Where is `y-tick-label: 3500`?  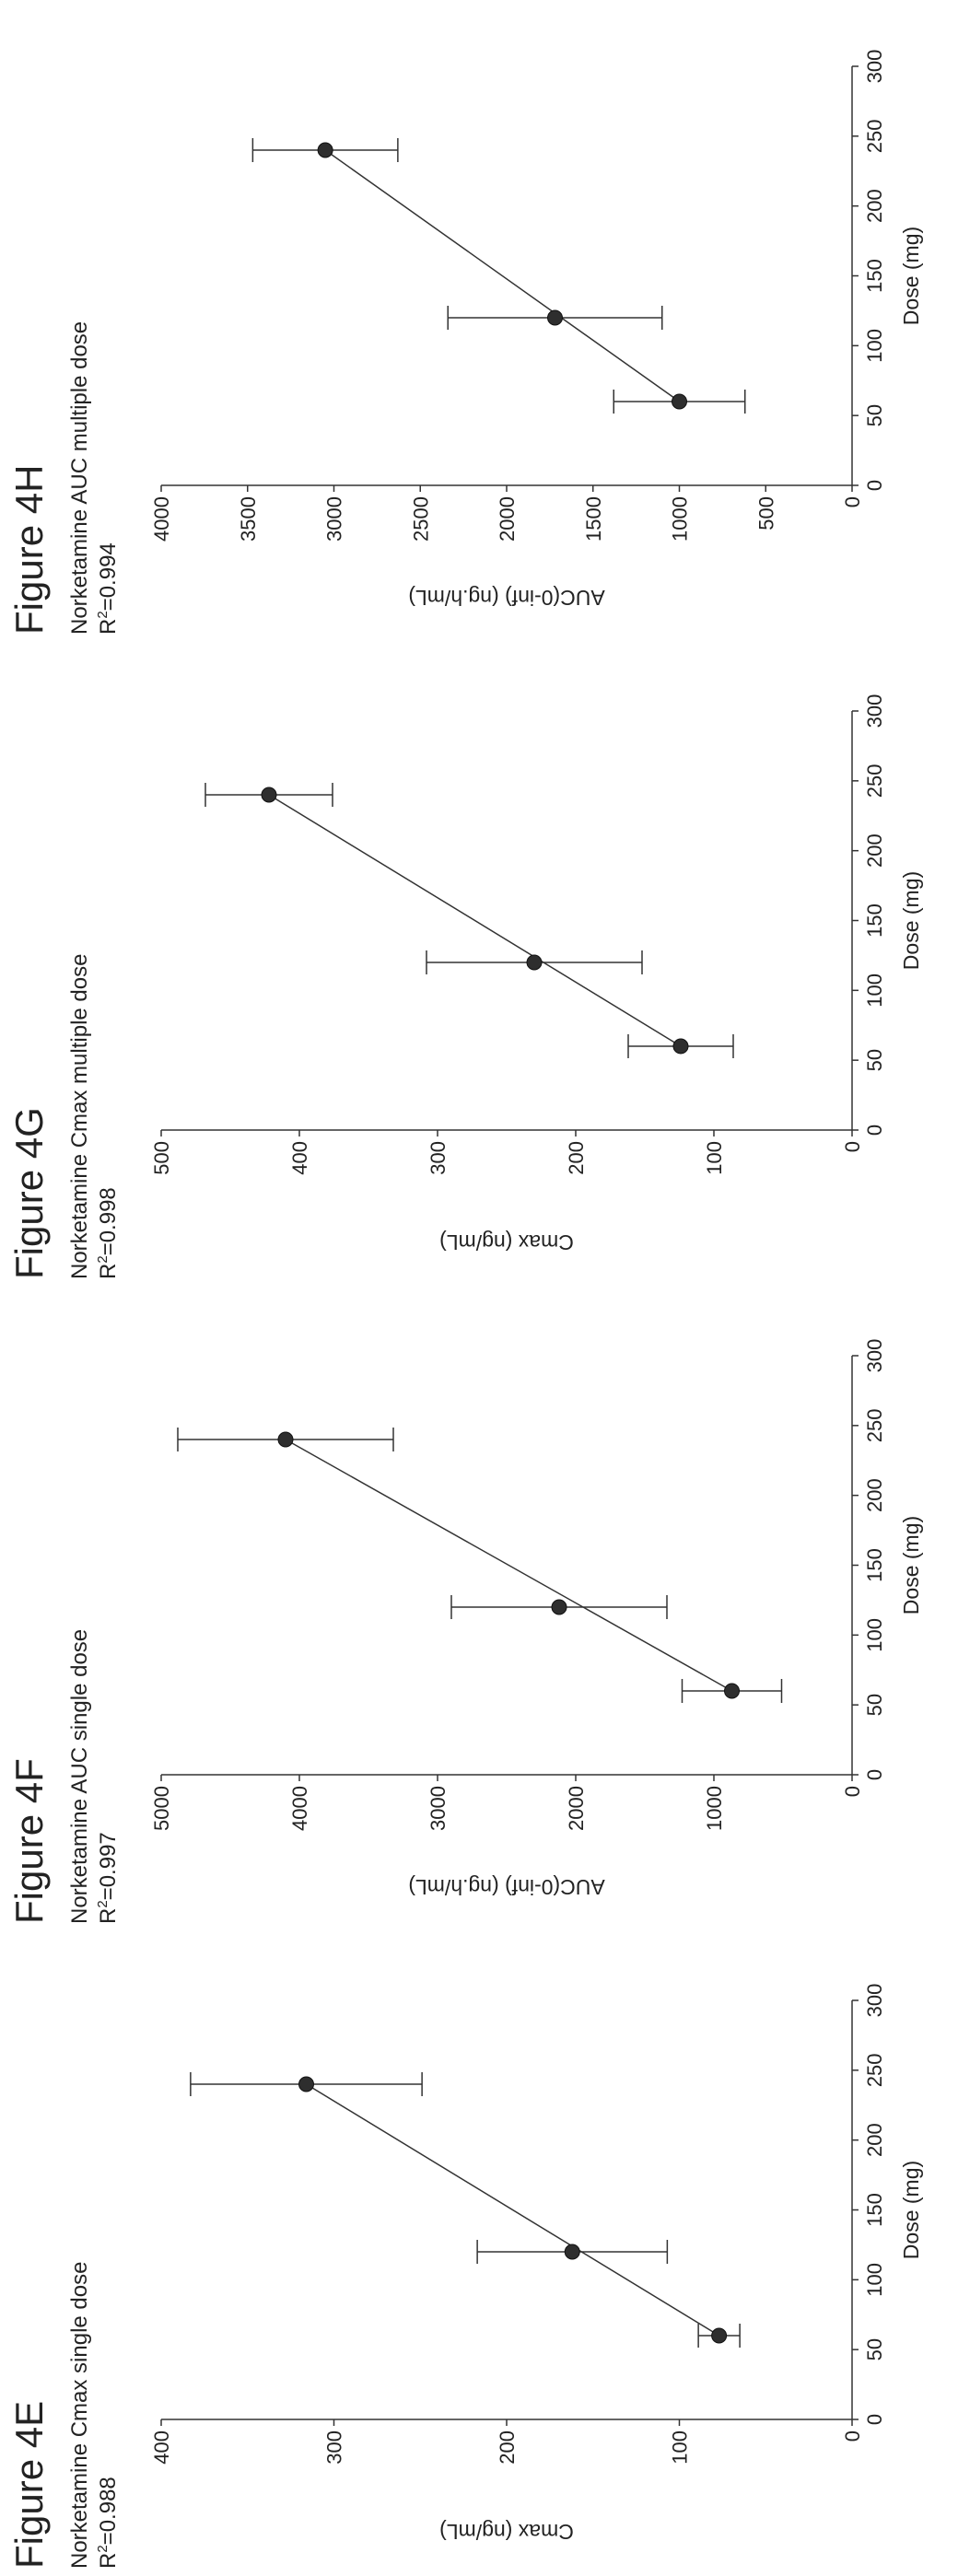
y-tick-label: 3500 is located at coordinates (248, 519).